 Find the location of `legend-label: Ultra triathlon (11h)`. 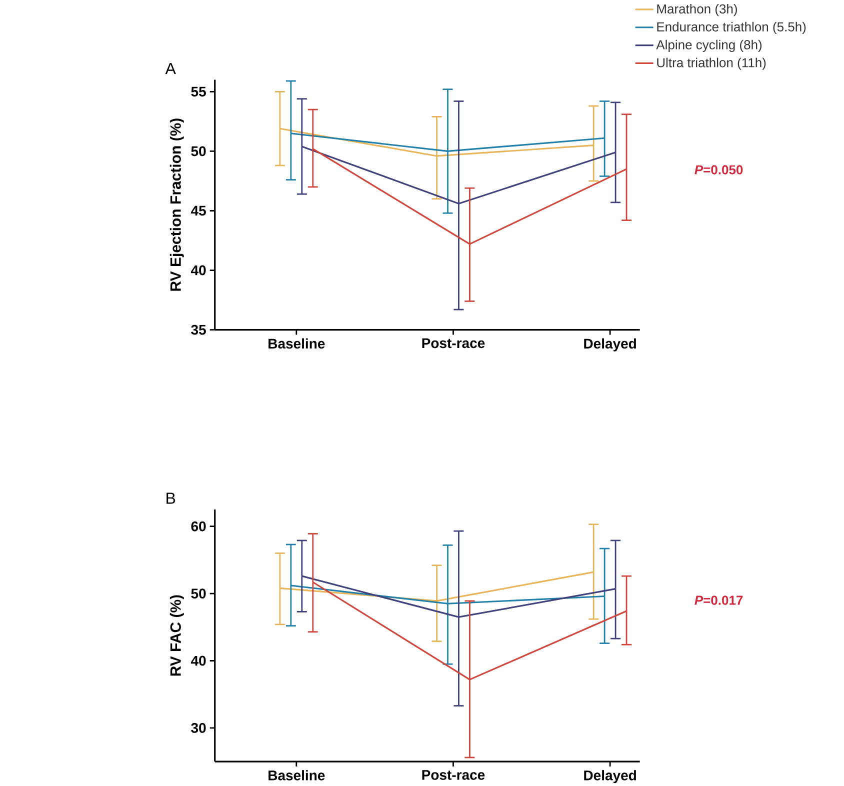

legend-label: Ultra triathlon (11h) is located at coordinates (711, 64).